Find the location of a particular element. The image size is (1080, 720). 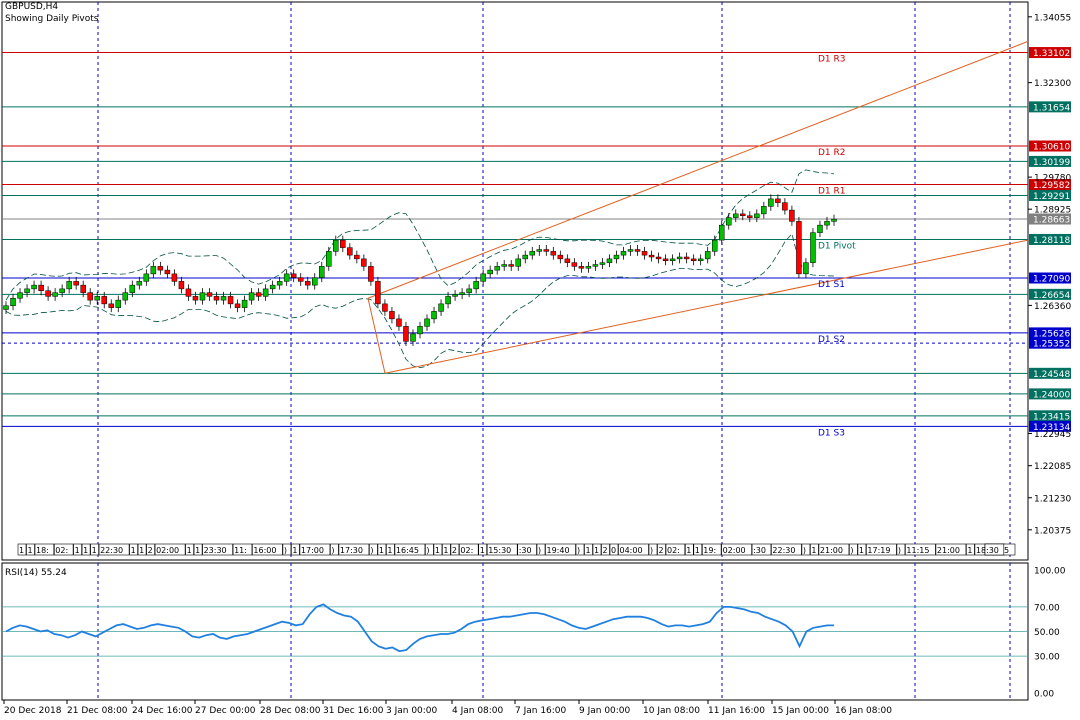

time-label-53: 21:00 is located at coordinates (831, 550).